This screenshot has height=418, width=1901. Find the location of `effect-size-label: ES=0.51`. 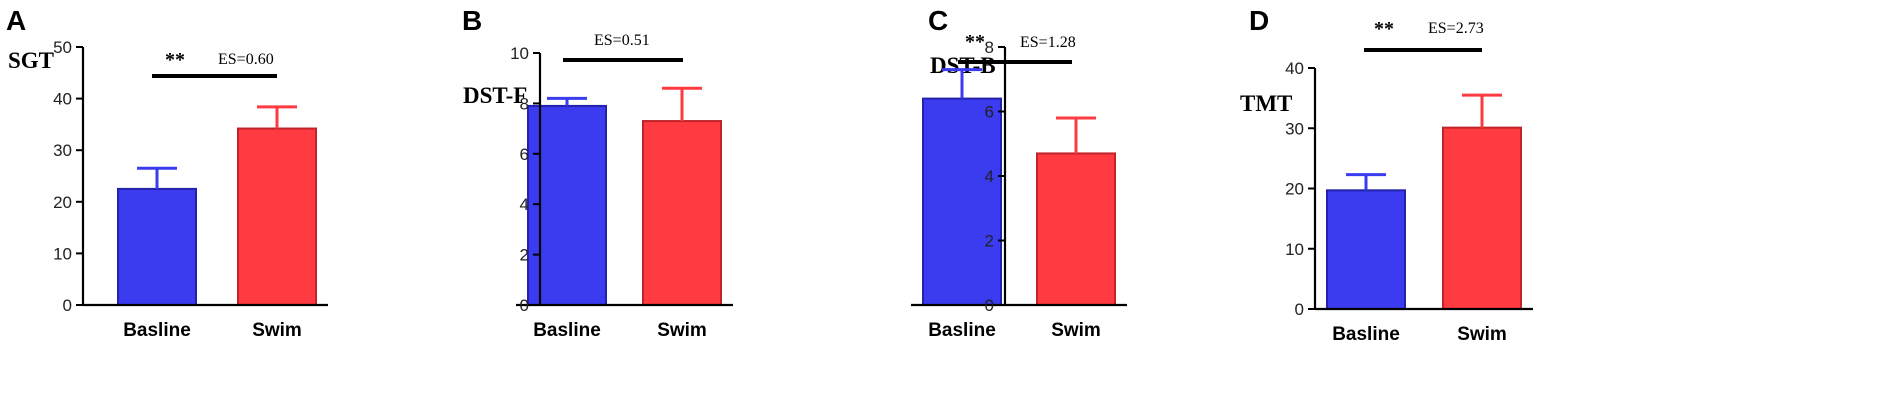

effect-size-label: ES=0.51 is located at coordinates (622, 40).